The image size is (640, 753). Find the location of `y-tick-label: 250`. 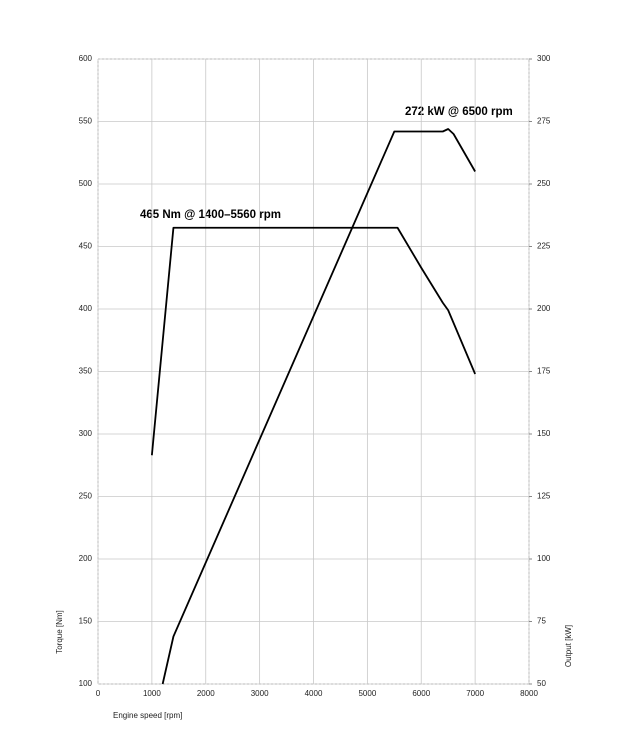

y-tick-label: 250 is located at coordinates (86, 496).